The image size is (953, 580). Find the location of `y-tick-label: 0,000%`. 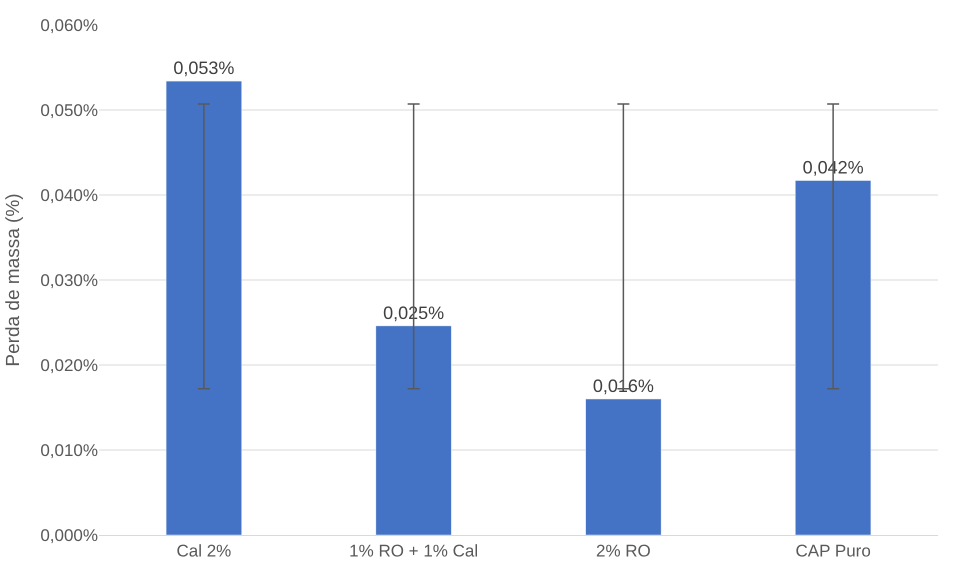

y-tick-label: 0,000% is located at coordinates (69, 535).